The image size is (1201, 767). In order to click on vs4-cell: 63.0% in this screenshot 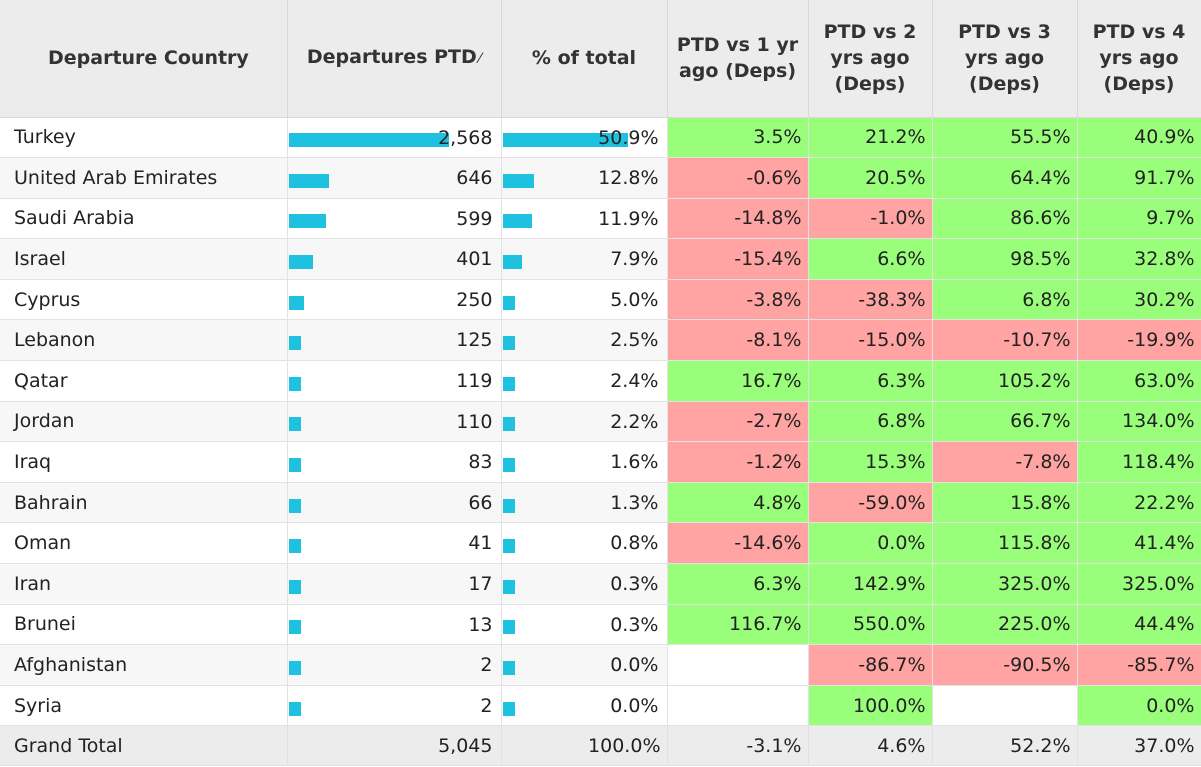, I will do `click(1139, 381)`.